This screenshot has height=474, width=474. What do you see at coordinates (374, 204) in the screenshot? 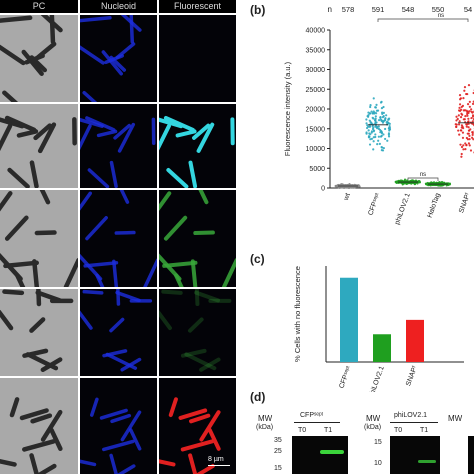
I see `category-label: CFPˢᵉᵖᵗ` at bounding box center [374, 204].